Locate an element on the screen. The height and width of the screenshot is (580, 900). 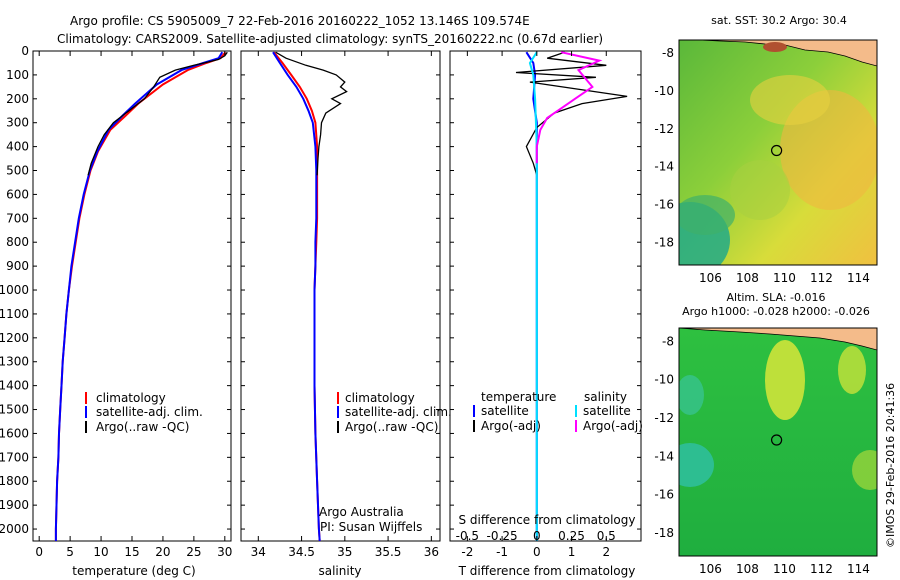
y-tick-label: 800 is located at coordinates (17, 242).